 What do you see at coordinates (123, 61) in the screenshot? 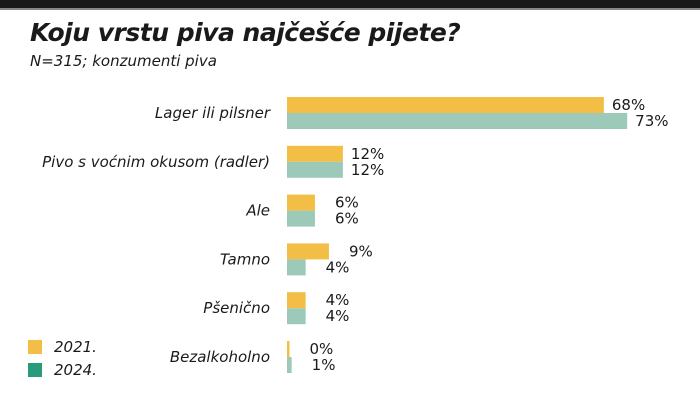
I see `chart-subtitle: N=315; konzumenti piva` at bounding box center [123, 61].